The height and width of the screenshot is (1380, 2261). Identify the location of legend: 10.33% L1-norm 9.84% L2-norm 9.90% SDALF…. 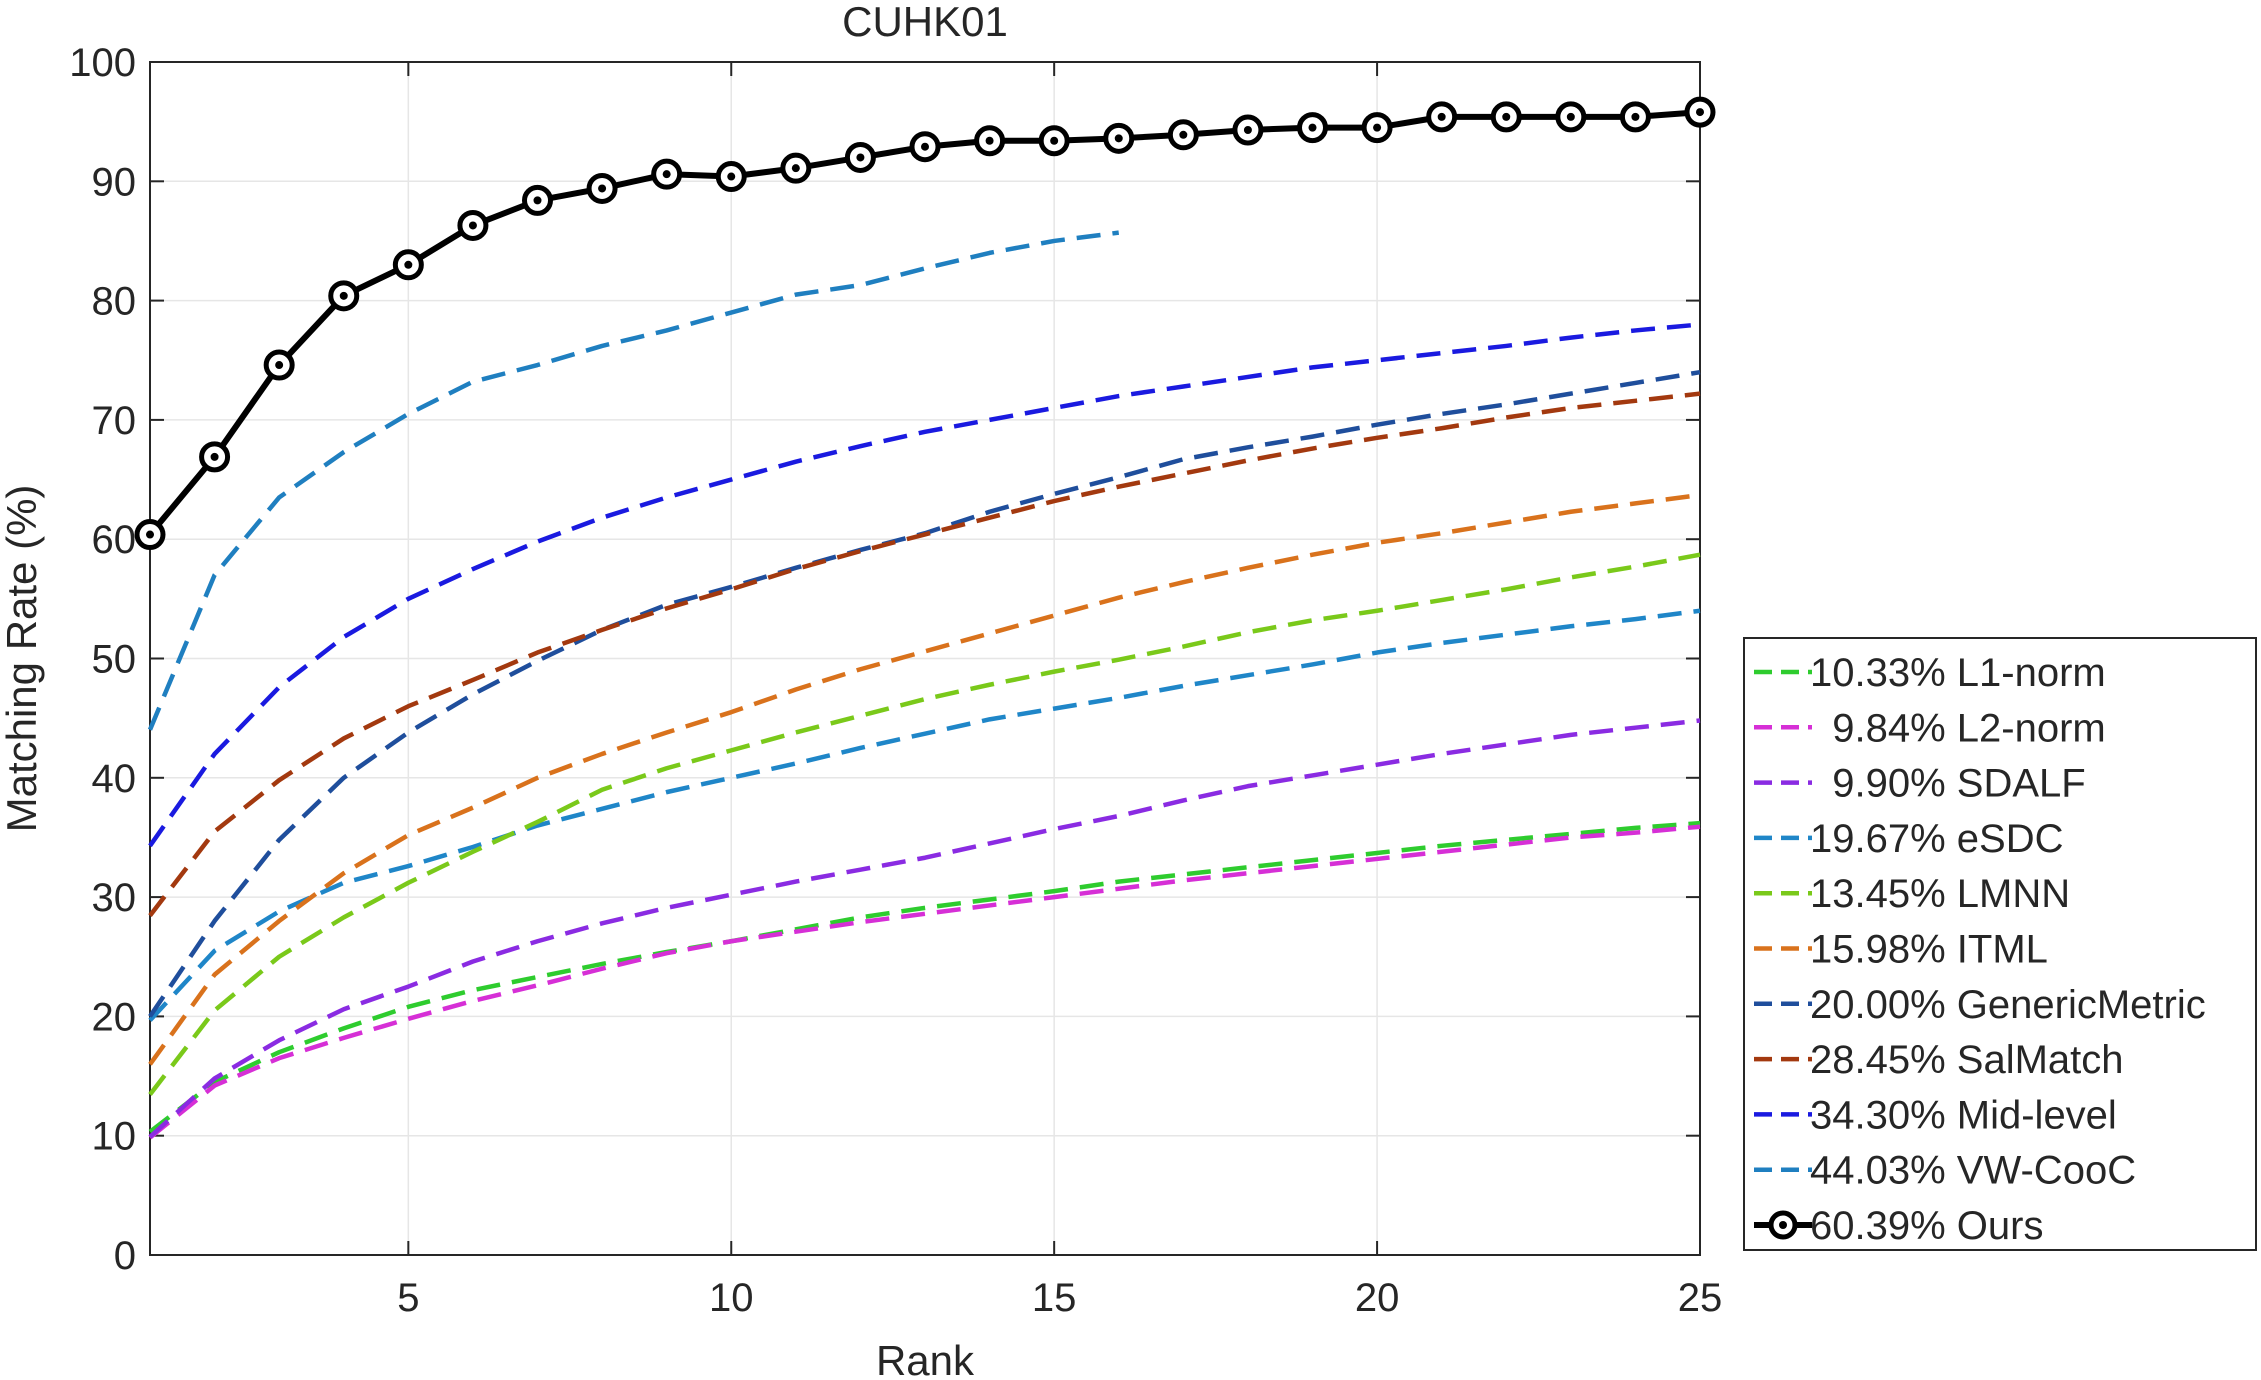
(2000, 944).